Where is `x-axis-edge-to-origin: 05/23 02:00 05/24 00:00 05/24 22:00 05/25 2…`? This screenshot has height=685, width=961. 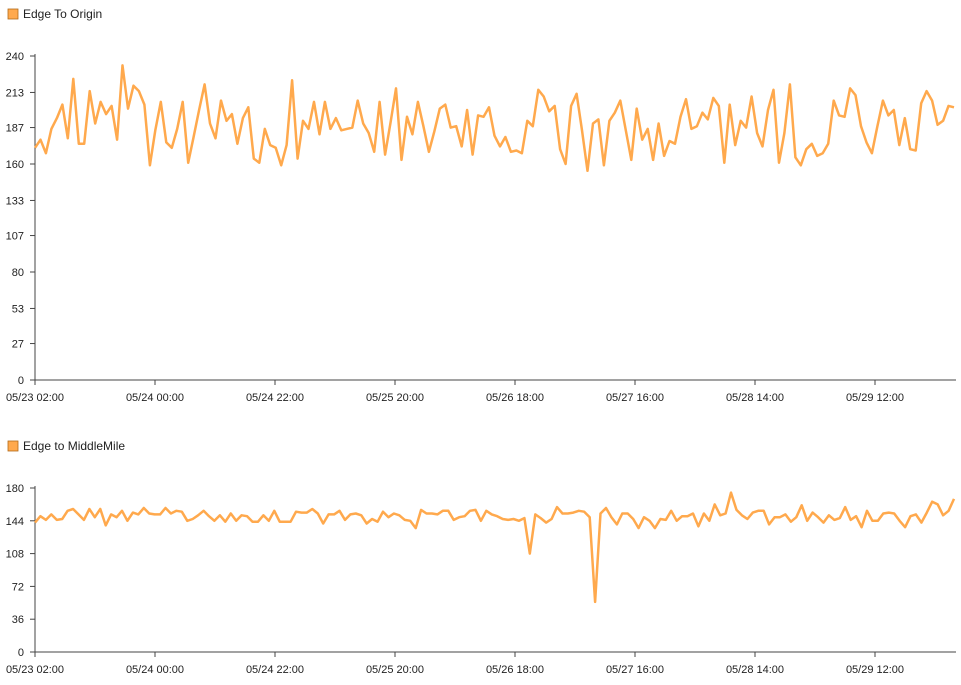
x-axis-edge-to-origin: 05/23 02:00 05/24 00:00 05/24 22:00 05/25 2… is located at coordinates (481, 391).